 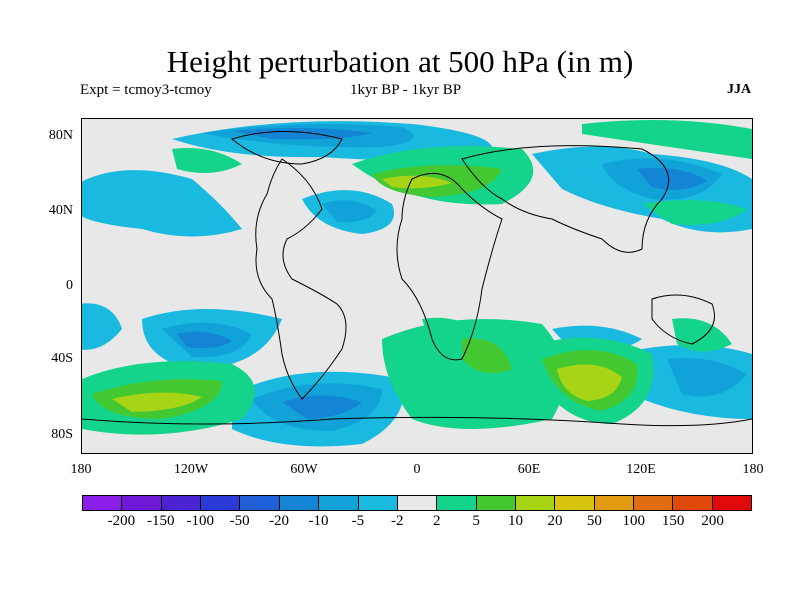 I want to click on colorbar-label: 5, so click(x=476, y=521).